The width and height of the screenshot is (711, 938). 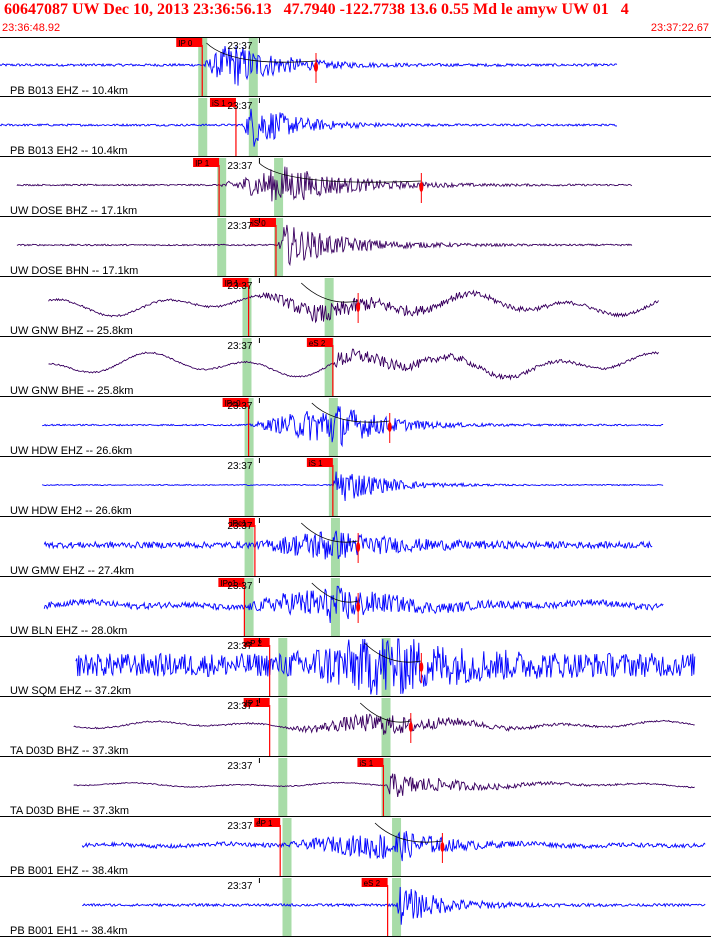 I want to click on pick-label: IP 1, so click(x=253, y=703).